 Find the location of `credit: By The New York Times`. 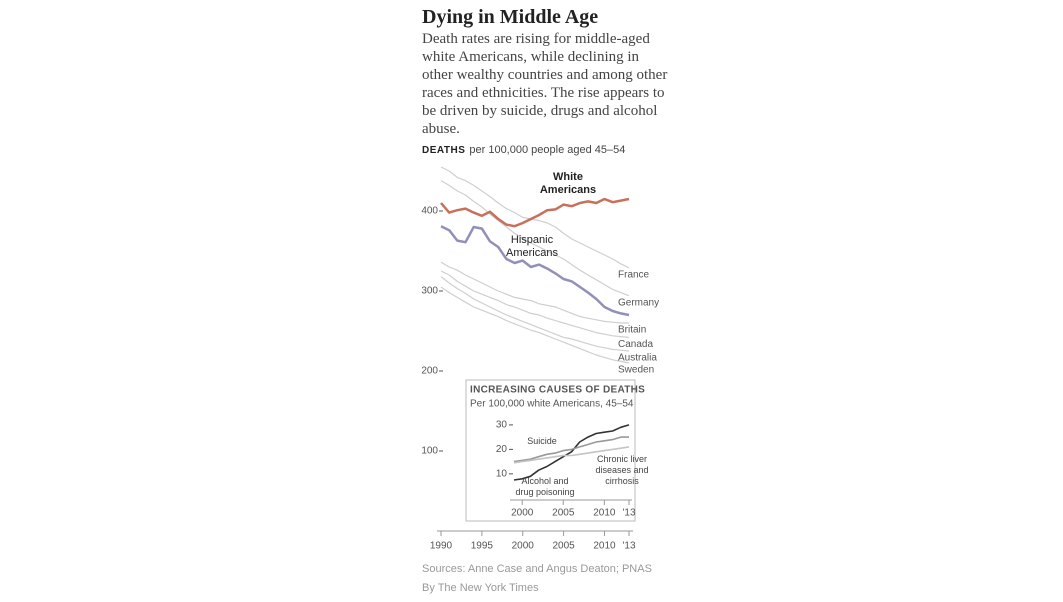

credit: By The New York Times is located at coordinates (480, 588).